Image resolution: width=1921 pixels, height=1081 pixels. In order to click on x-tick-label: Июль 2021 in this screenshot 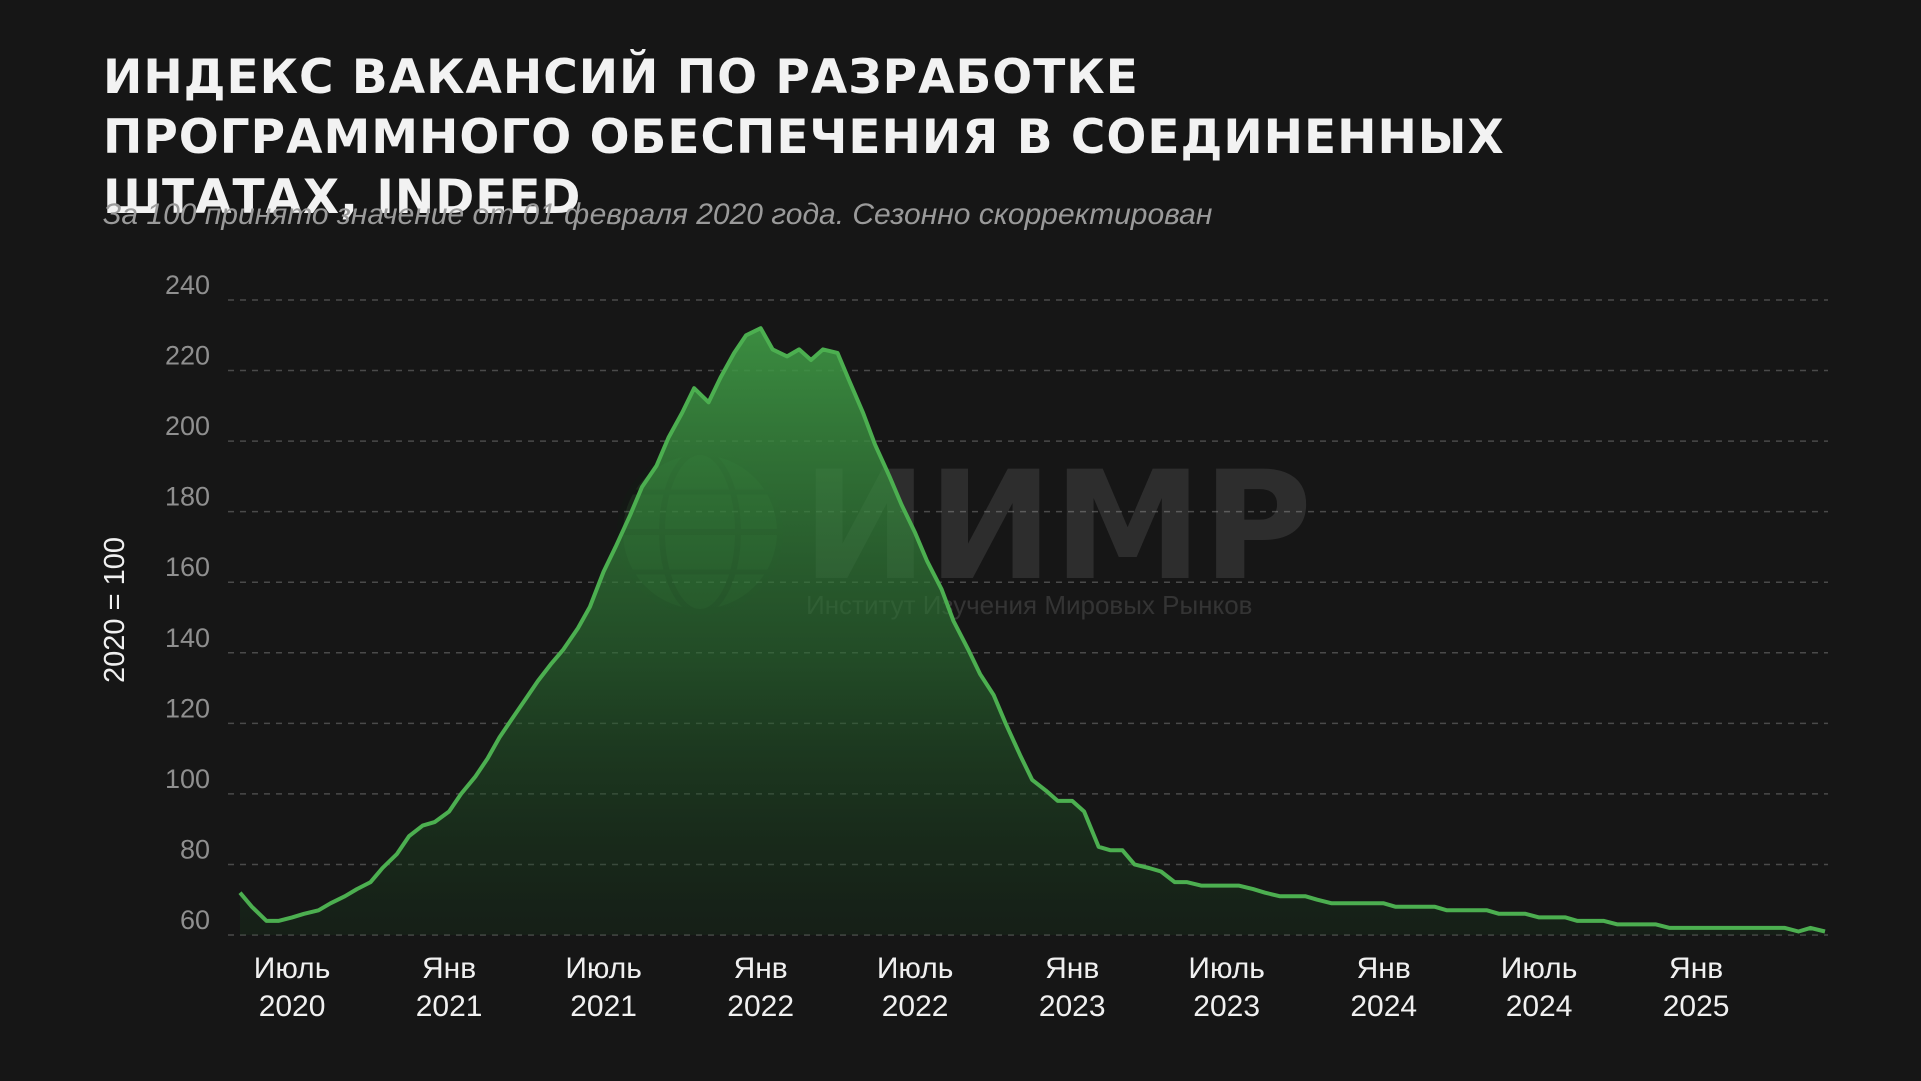, I will do `click(603, 987)`.